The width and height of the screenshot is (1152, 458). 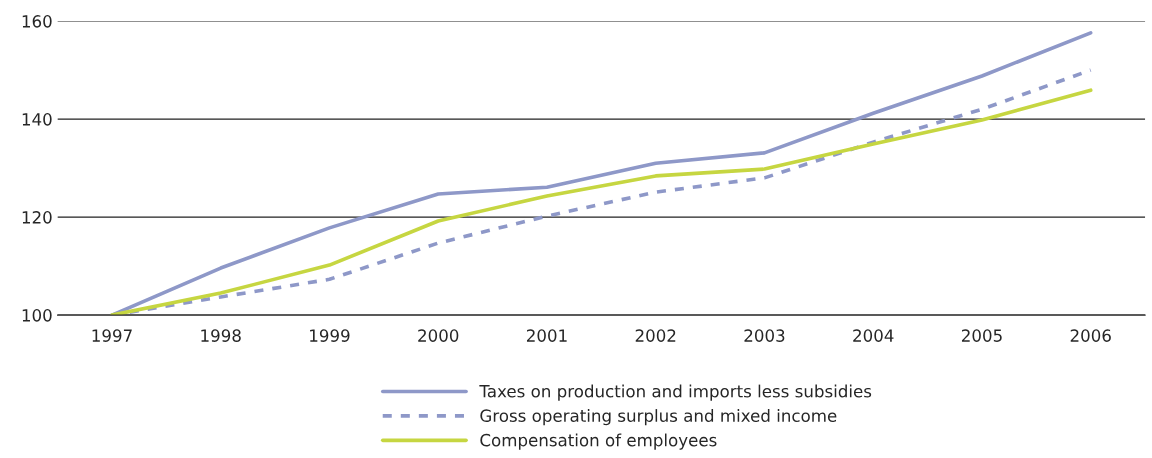 What do you see at coordinates (675, 392) in the screenshot?
I see `legend-label: Taxes on production and imports less subsidies` at bounding box center [675, 392].